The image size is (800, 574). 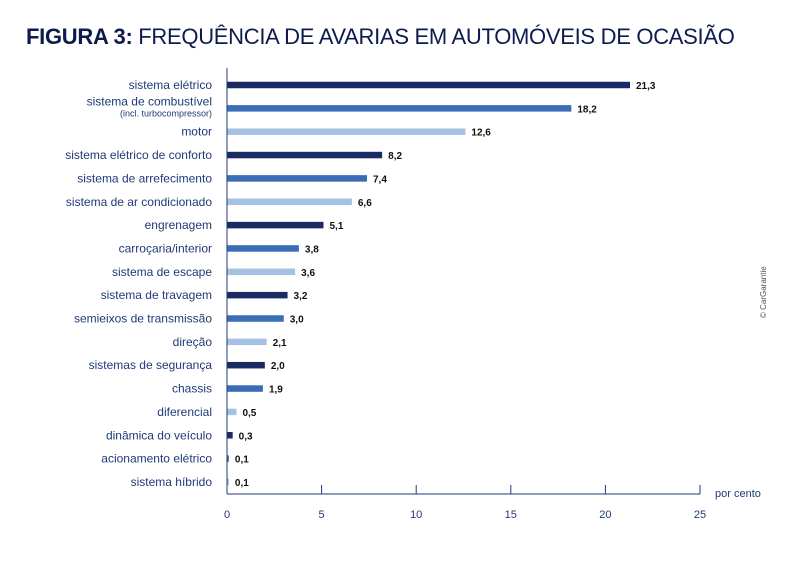 What do you see at coordinates (151, 365) in the screenshot?
I see `category-label: sistemas de segurança` at bounding box center [151, 365].